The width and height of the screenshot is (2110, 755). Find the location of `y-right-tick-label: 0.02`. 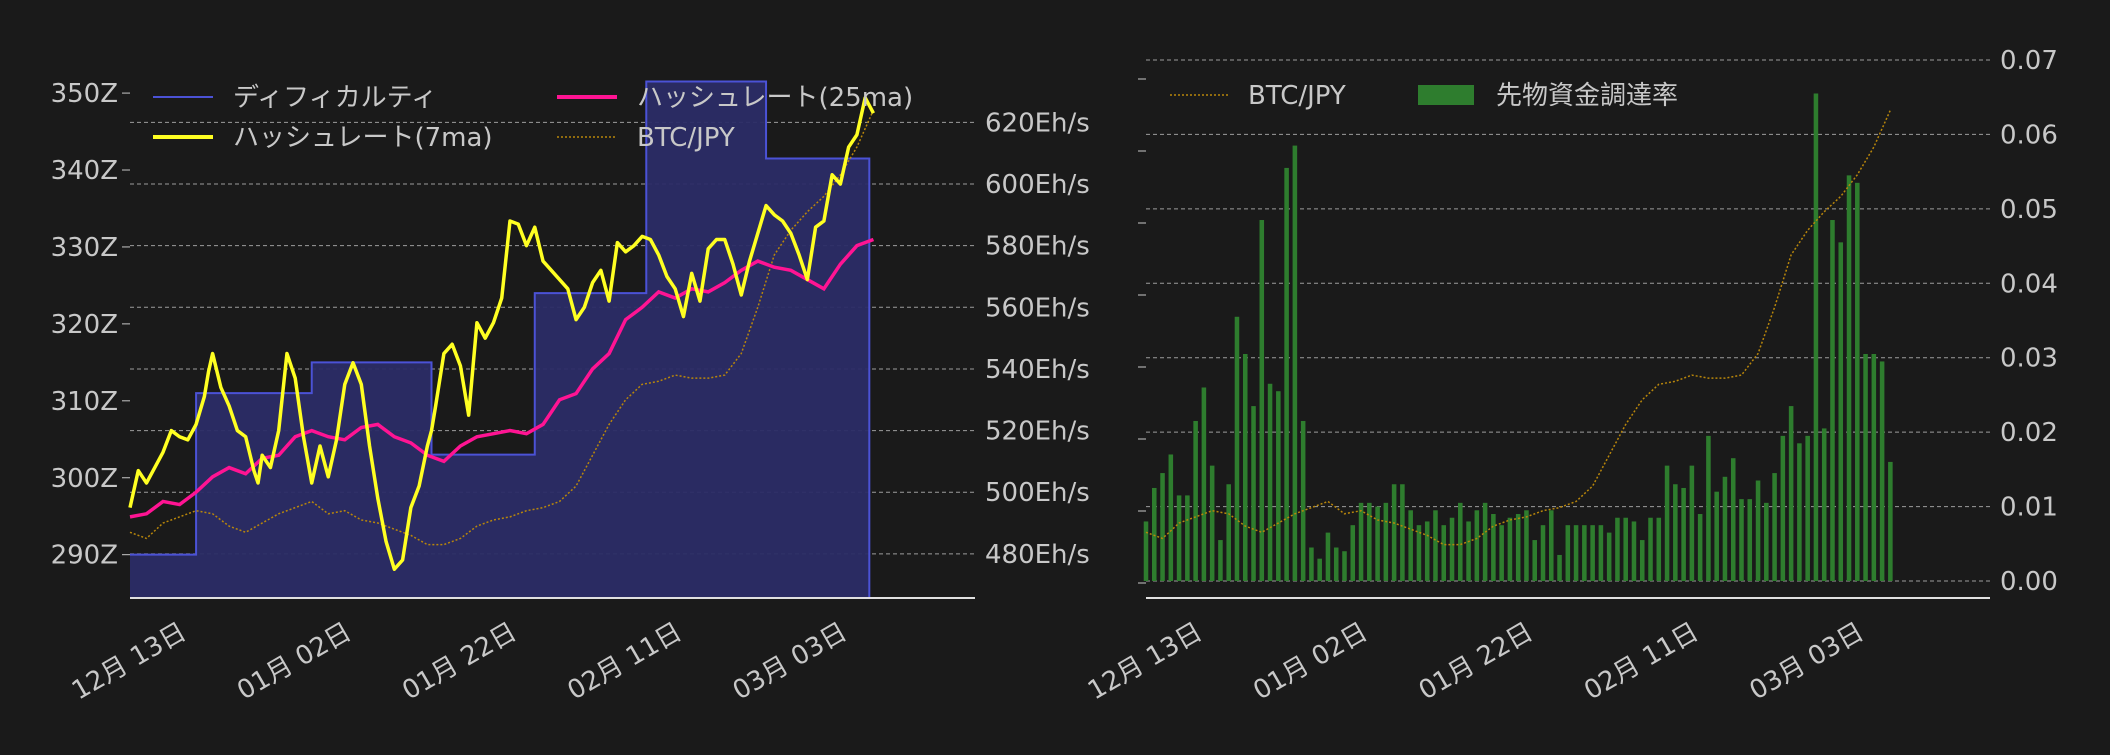

y-right-tick-label: 0.02 is located at coordinates (2029, 433).